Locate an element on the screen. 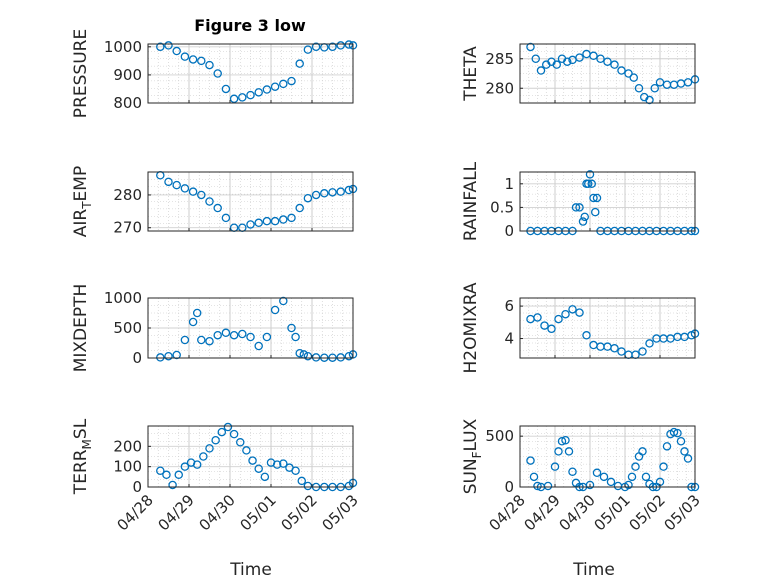 The width and height of the screenshot is (778, 583). series-markers is located at coordinates (257, 72).